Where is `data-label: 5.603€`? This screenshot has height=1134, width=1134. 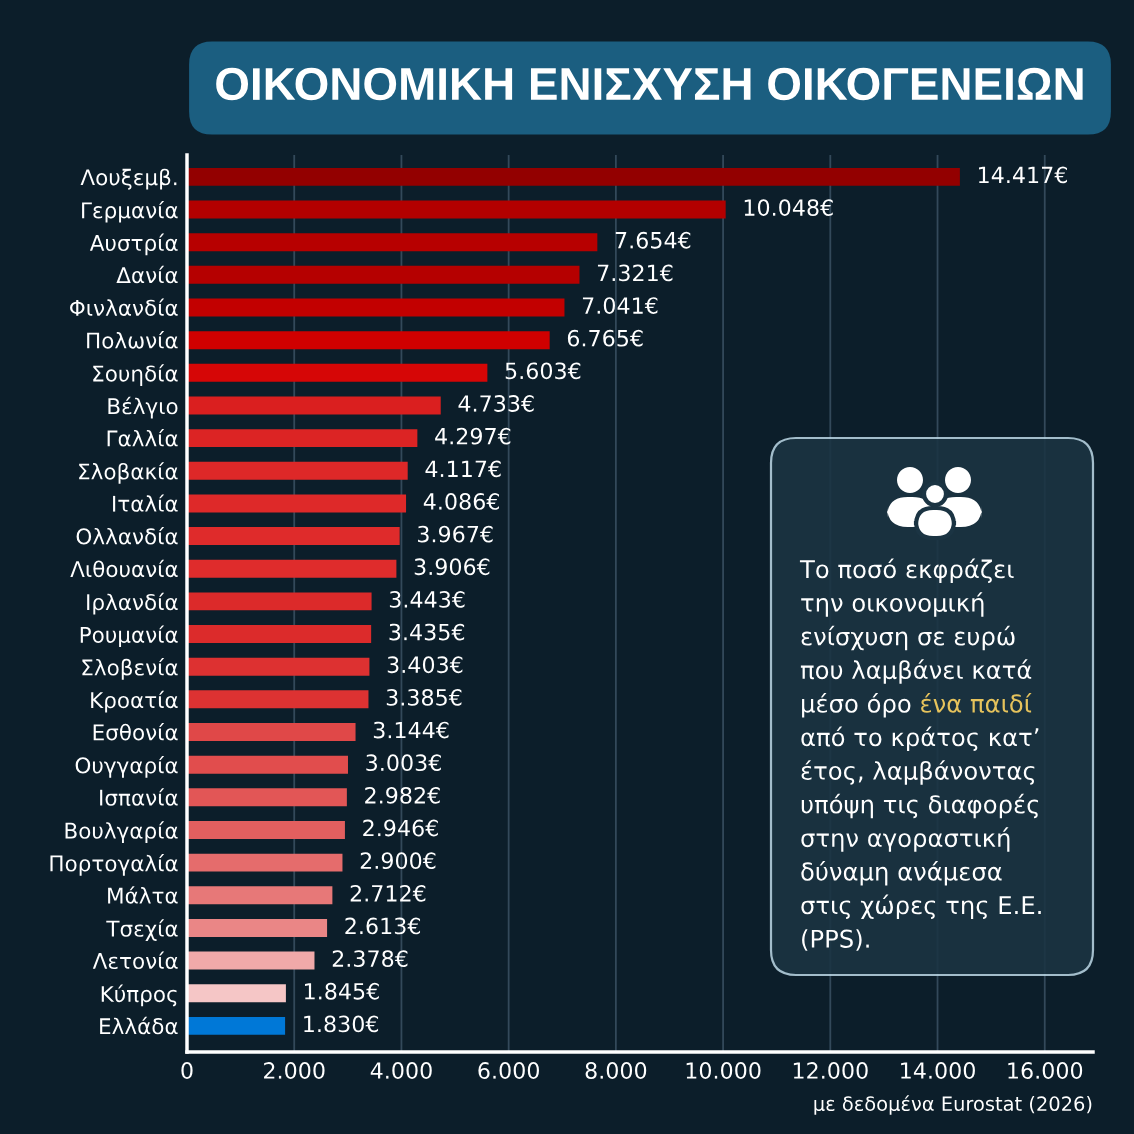
data-label: 5.603€ is located at coordinates (543, 371).